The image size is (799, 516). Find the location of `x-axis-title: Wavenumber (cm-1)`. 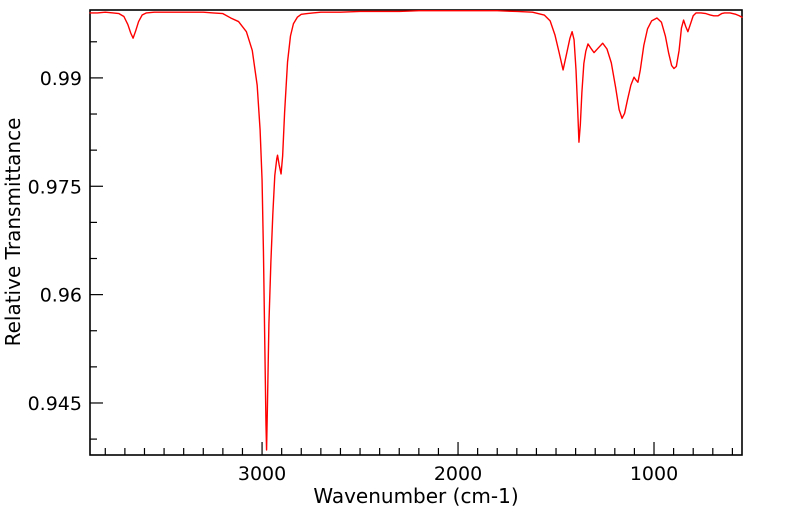

x-axis-title: Wavenumber (cm-1) is located at coordinates (415, 496).